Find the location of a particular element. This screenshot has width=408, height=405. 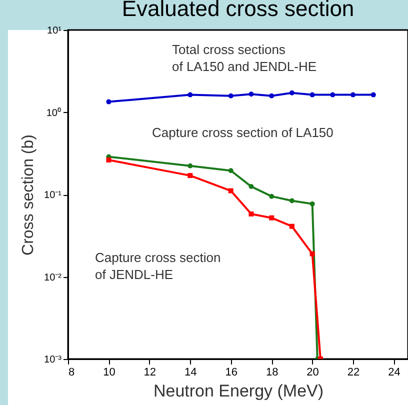

y-tick-label: 10⁻¹ is located at coordinates (53, 195).